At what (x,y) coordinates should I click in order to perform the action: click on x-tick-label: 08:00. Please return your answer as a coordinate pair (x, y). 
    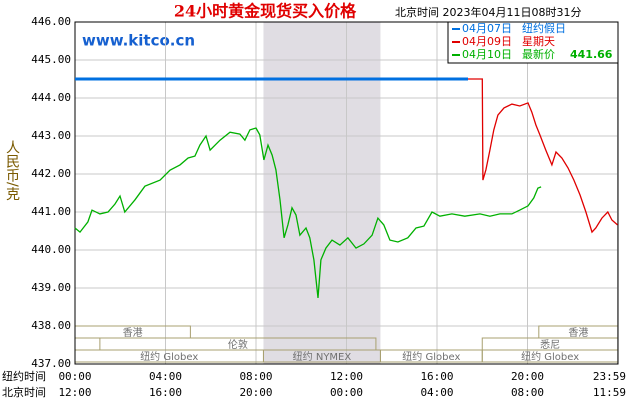
    Looking at the image, I should click on (255, 376).